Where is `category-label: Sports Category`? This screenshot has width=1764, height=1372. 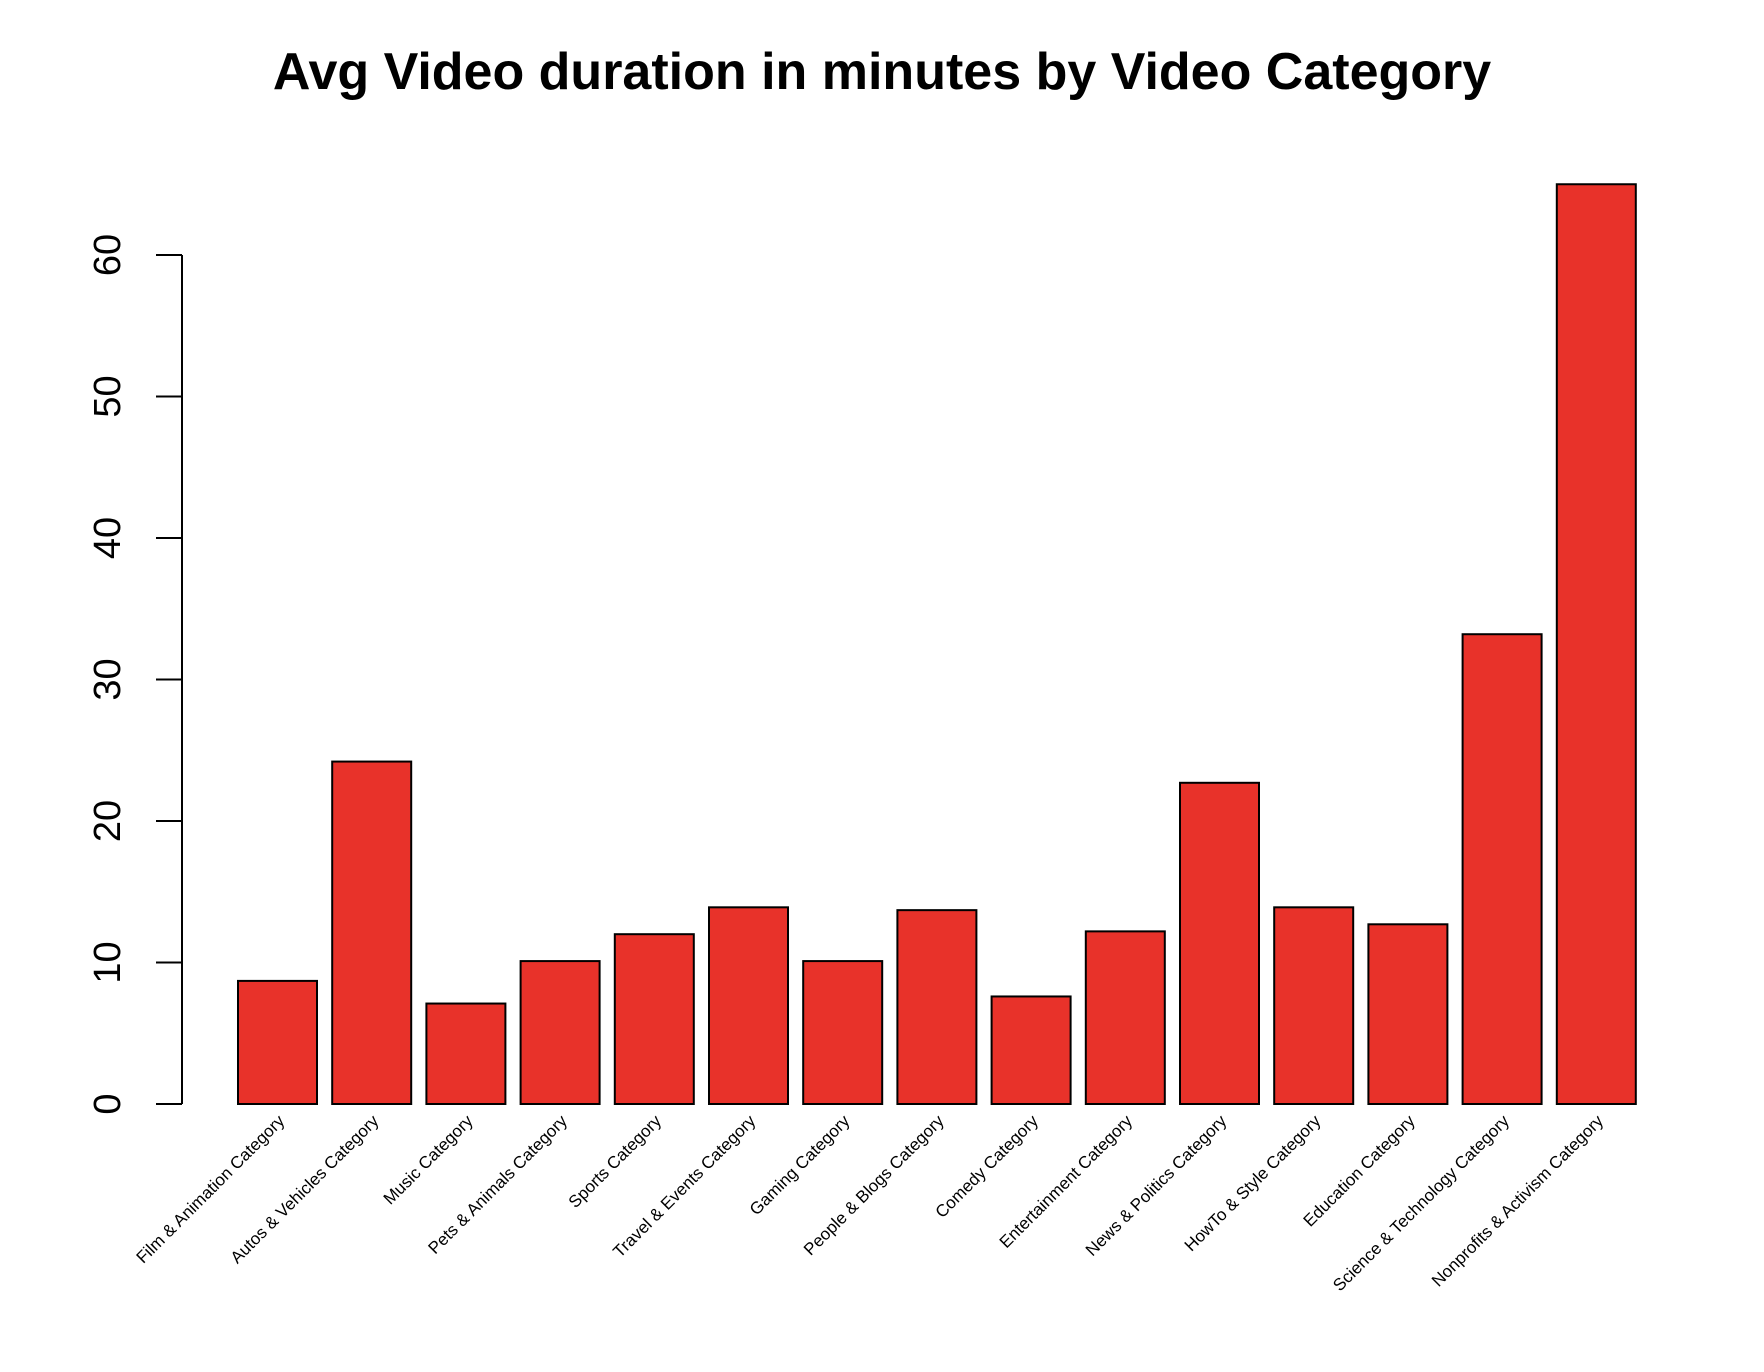 category-label: Sports Category is located at coordinates (615, 1161).